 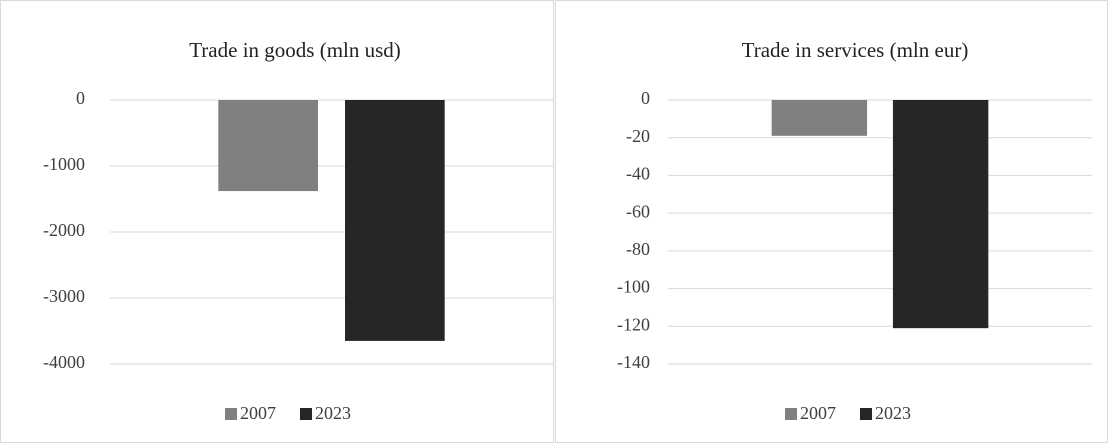 What do you see at coordinates (64, 230) in the screenshot?
I see `y-tick-label: -2000` at bounding box center [64, 230].